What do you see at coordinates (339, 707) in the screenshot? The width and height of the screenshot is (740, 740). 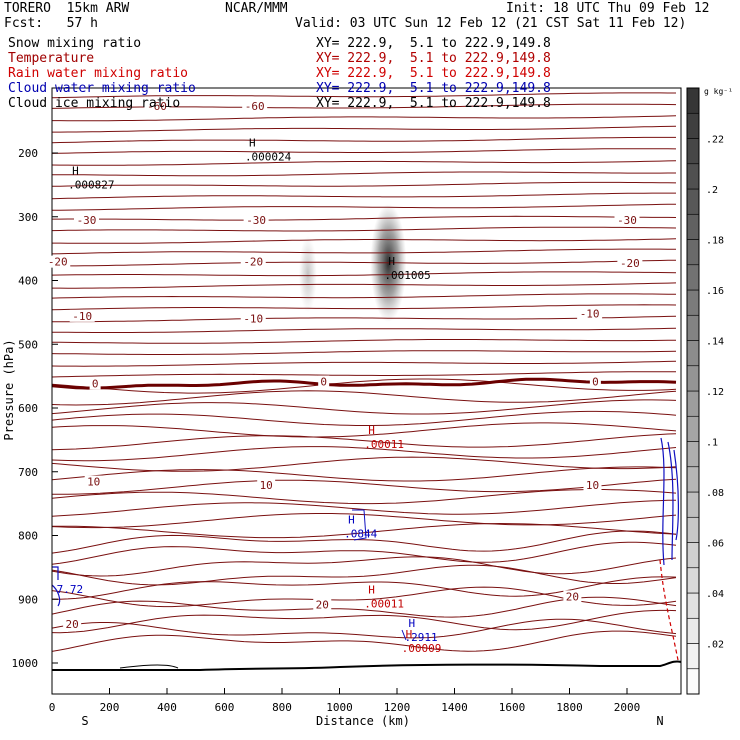 I see `x-tick-label: 1000` at bounding box center [339, 707].